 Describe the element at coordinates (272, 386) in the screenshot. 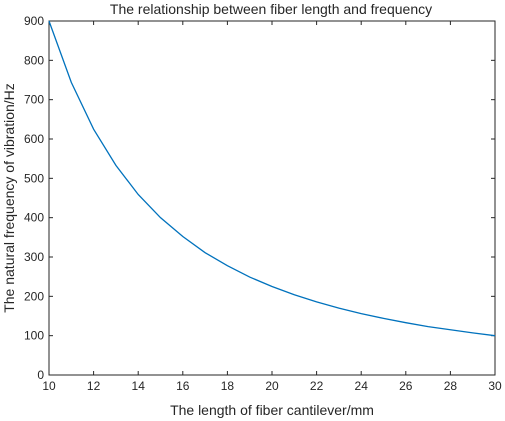

I see `x-tick-label: 20` at that location.